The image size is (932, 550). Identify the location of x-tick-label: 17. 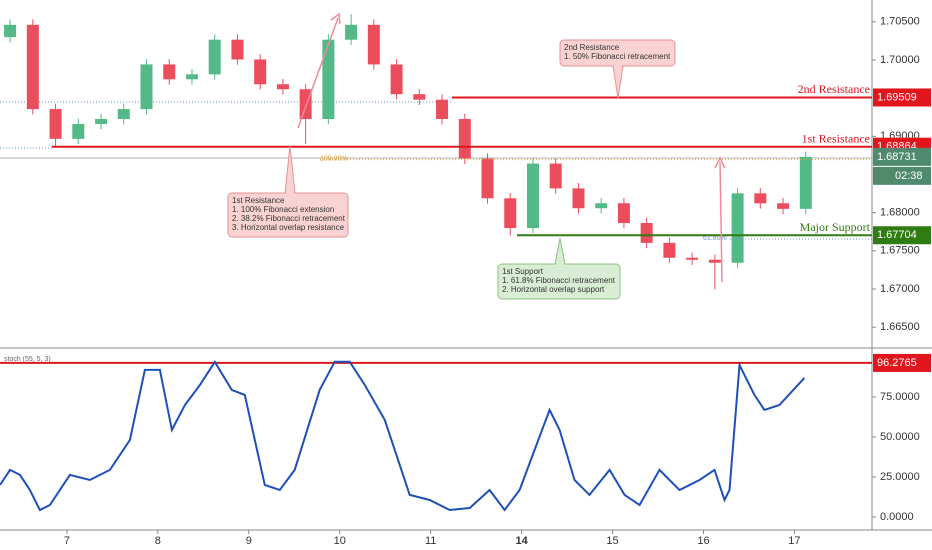
(794, 541).